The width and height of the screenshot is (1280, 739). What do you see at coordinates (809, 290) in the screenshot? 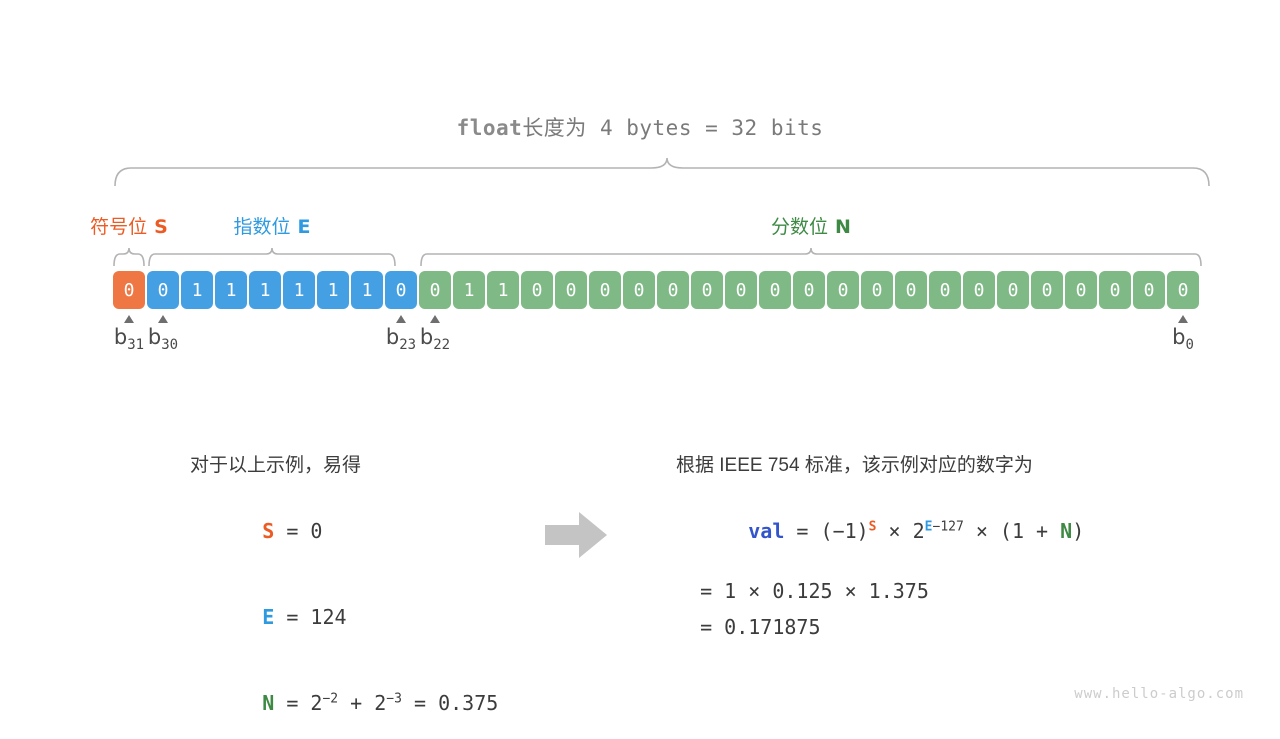
I see `bit-cell-fraction-11: 0` at bounding box center [809, 290].